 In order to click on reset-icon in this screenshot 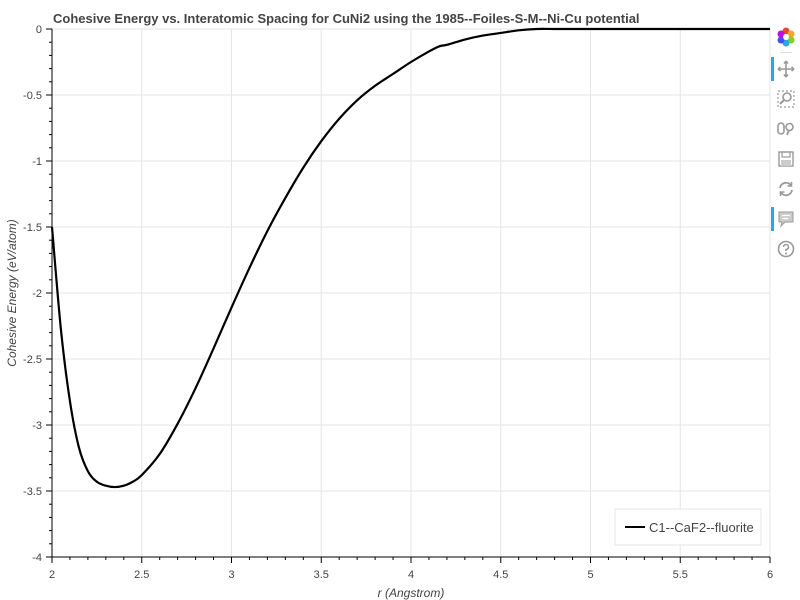, I will do `click(785, 189)`.